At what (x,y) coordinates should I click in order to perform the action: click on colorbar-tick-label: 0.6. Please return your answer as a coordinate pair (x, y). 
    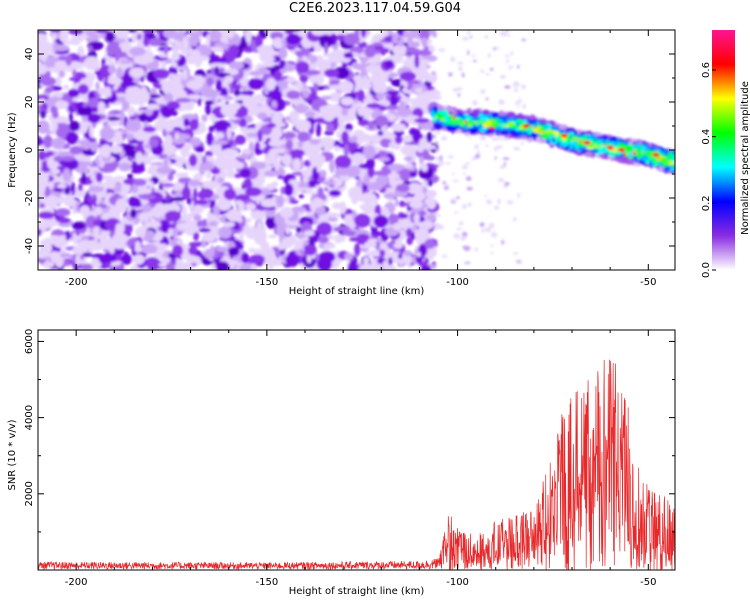
    Looking at the image, I should click on (706, 70).